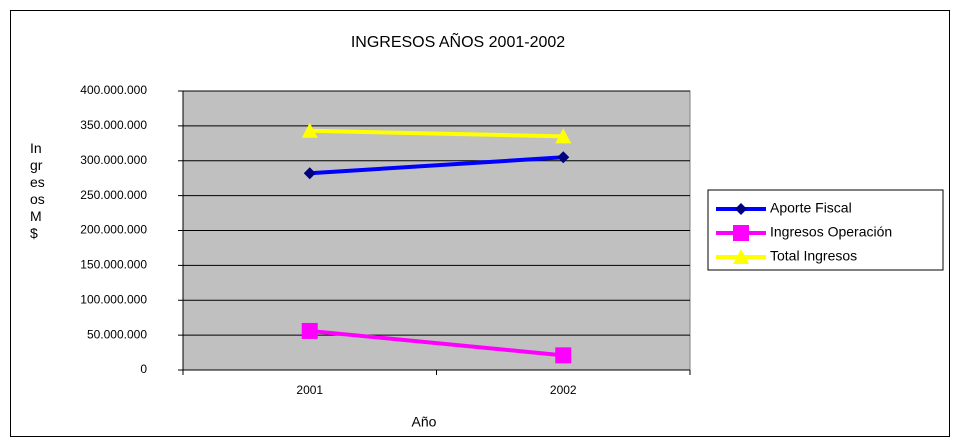 The height and width of the screenshot is (443, 960). Describe the element at coordinates (143, 369) in the screenshot. I see `y-tick-label: 0` at that location.